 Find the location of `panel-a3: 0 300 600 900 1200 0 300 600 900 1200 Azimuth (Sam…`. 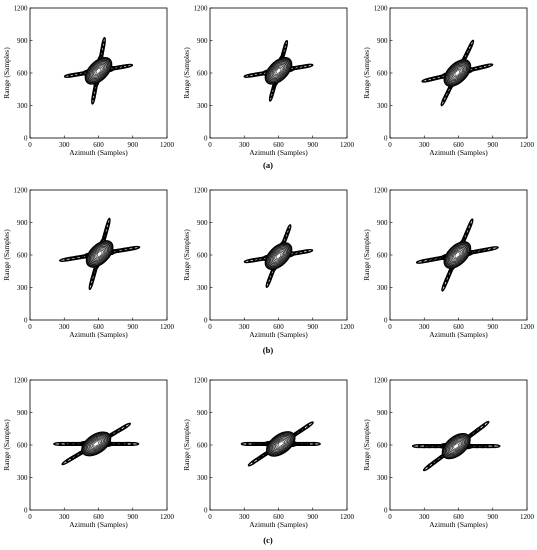

panel-a3: 0 300 600 900 1200 0 300 600 900 1200 Azimuth (Sam… is located at coordinates (448, 80).